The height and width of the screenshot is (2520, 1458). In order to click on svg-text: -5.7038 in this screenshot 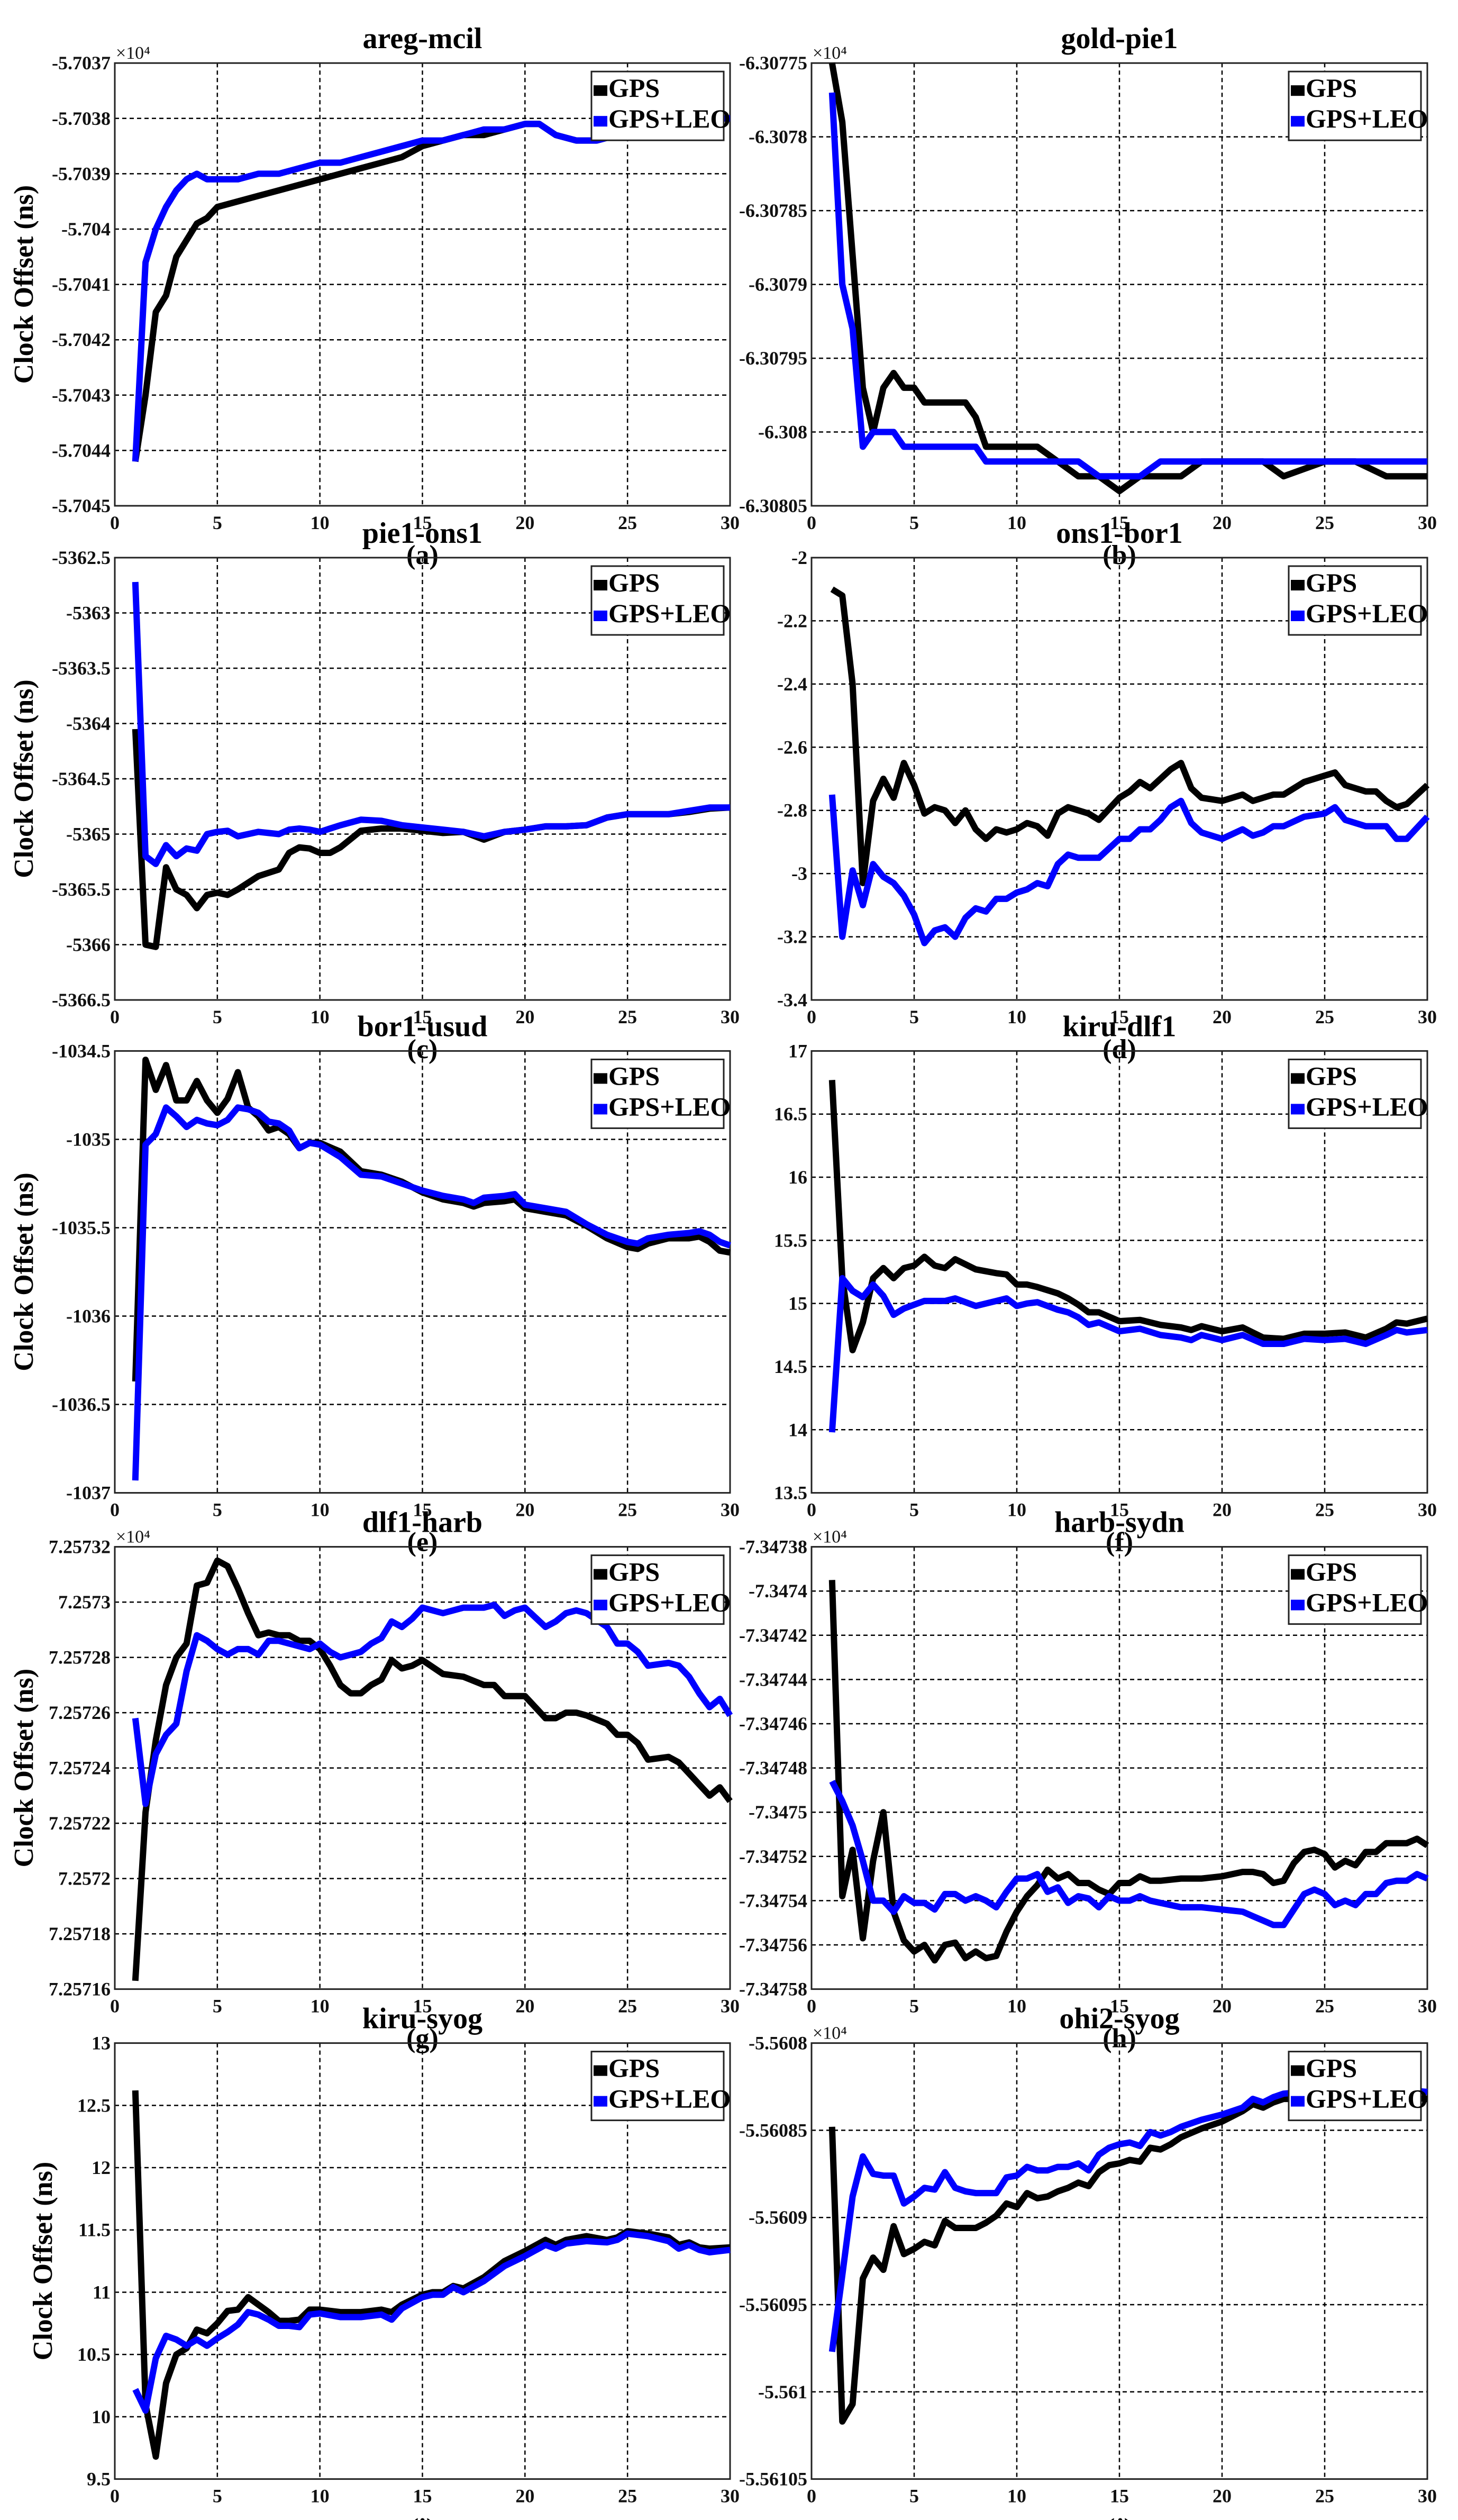, I will do `click(81, 119)`.